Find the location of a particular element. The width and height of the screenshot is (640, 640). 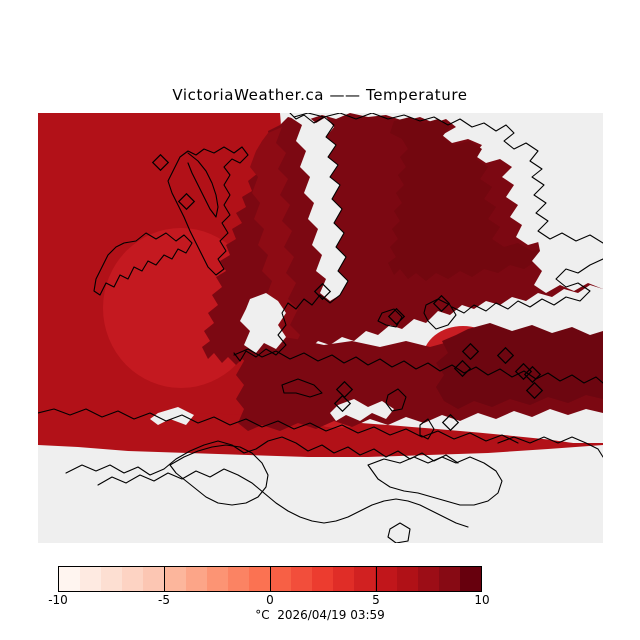

colorbar-caption: °C 2026/04/19 03:59 is located at coordinates (320, 615).